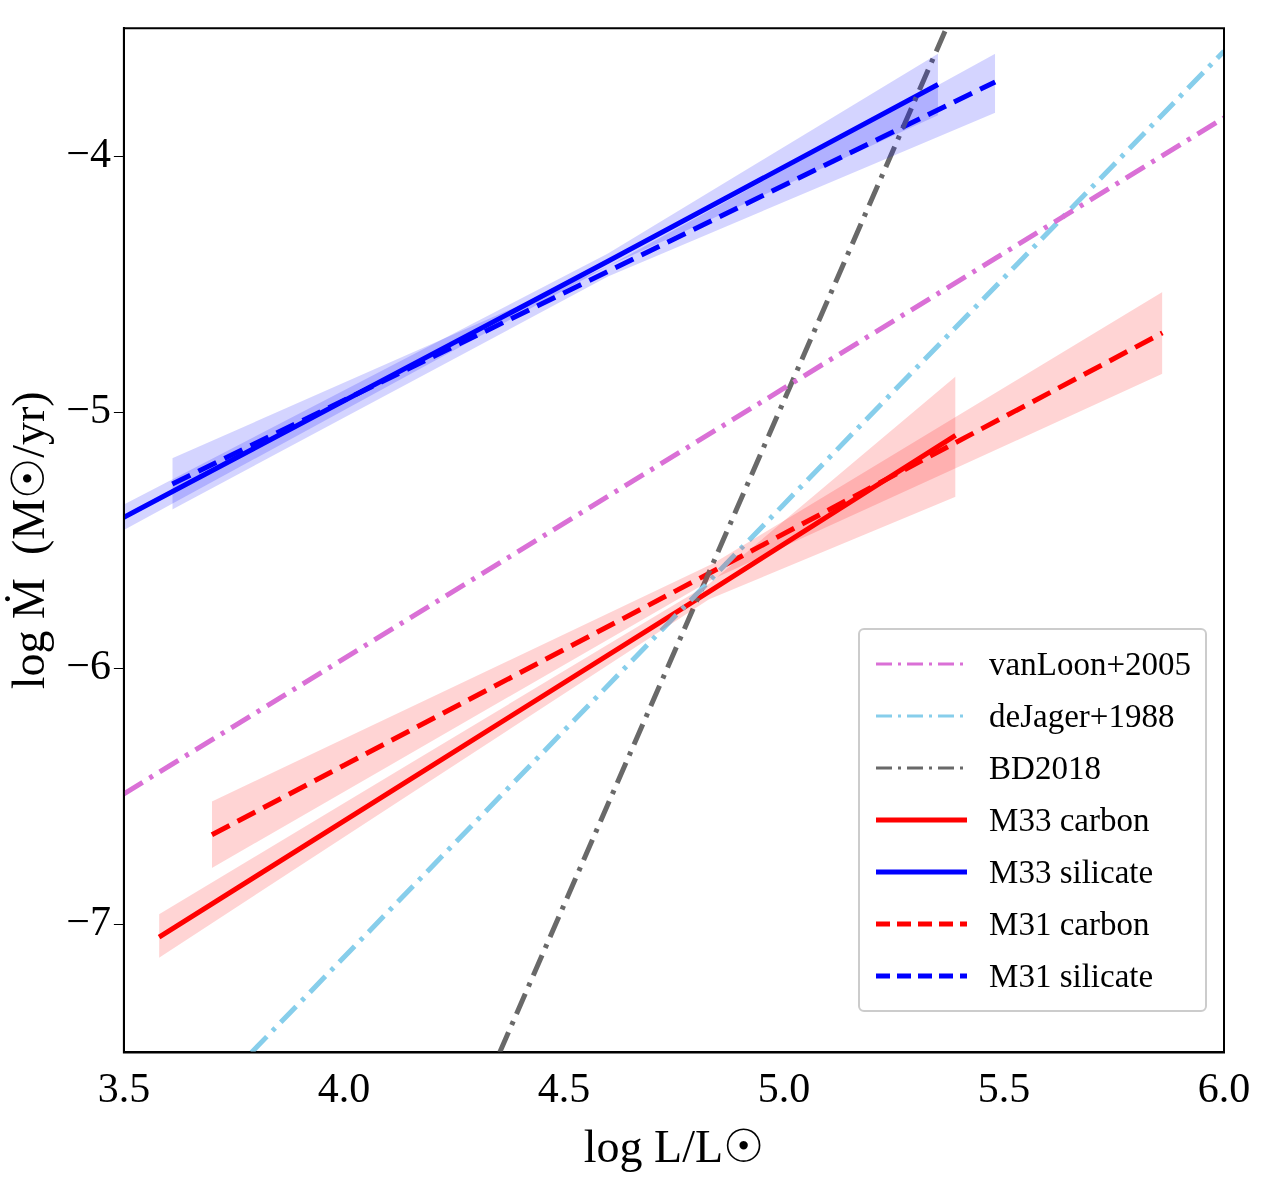  I want to click on y-axis-title: log Ṁ (M☉/yr), so click(28, 540).